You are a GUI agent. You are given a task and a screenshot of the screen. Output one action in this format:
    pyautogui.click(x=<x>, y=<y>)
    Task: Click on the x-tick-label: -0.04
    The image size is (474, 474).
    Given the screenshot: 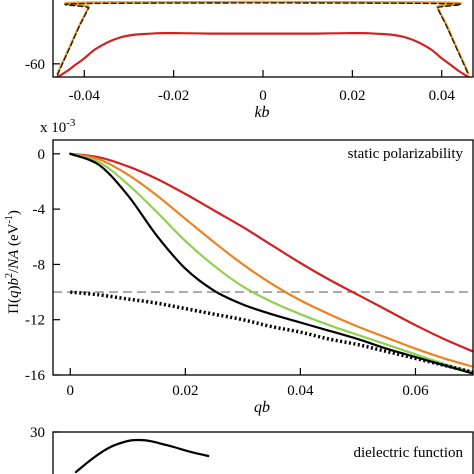 What is the action you would take?
    pyautogui.click(x=85, y=96)
    